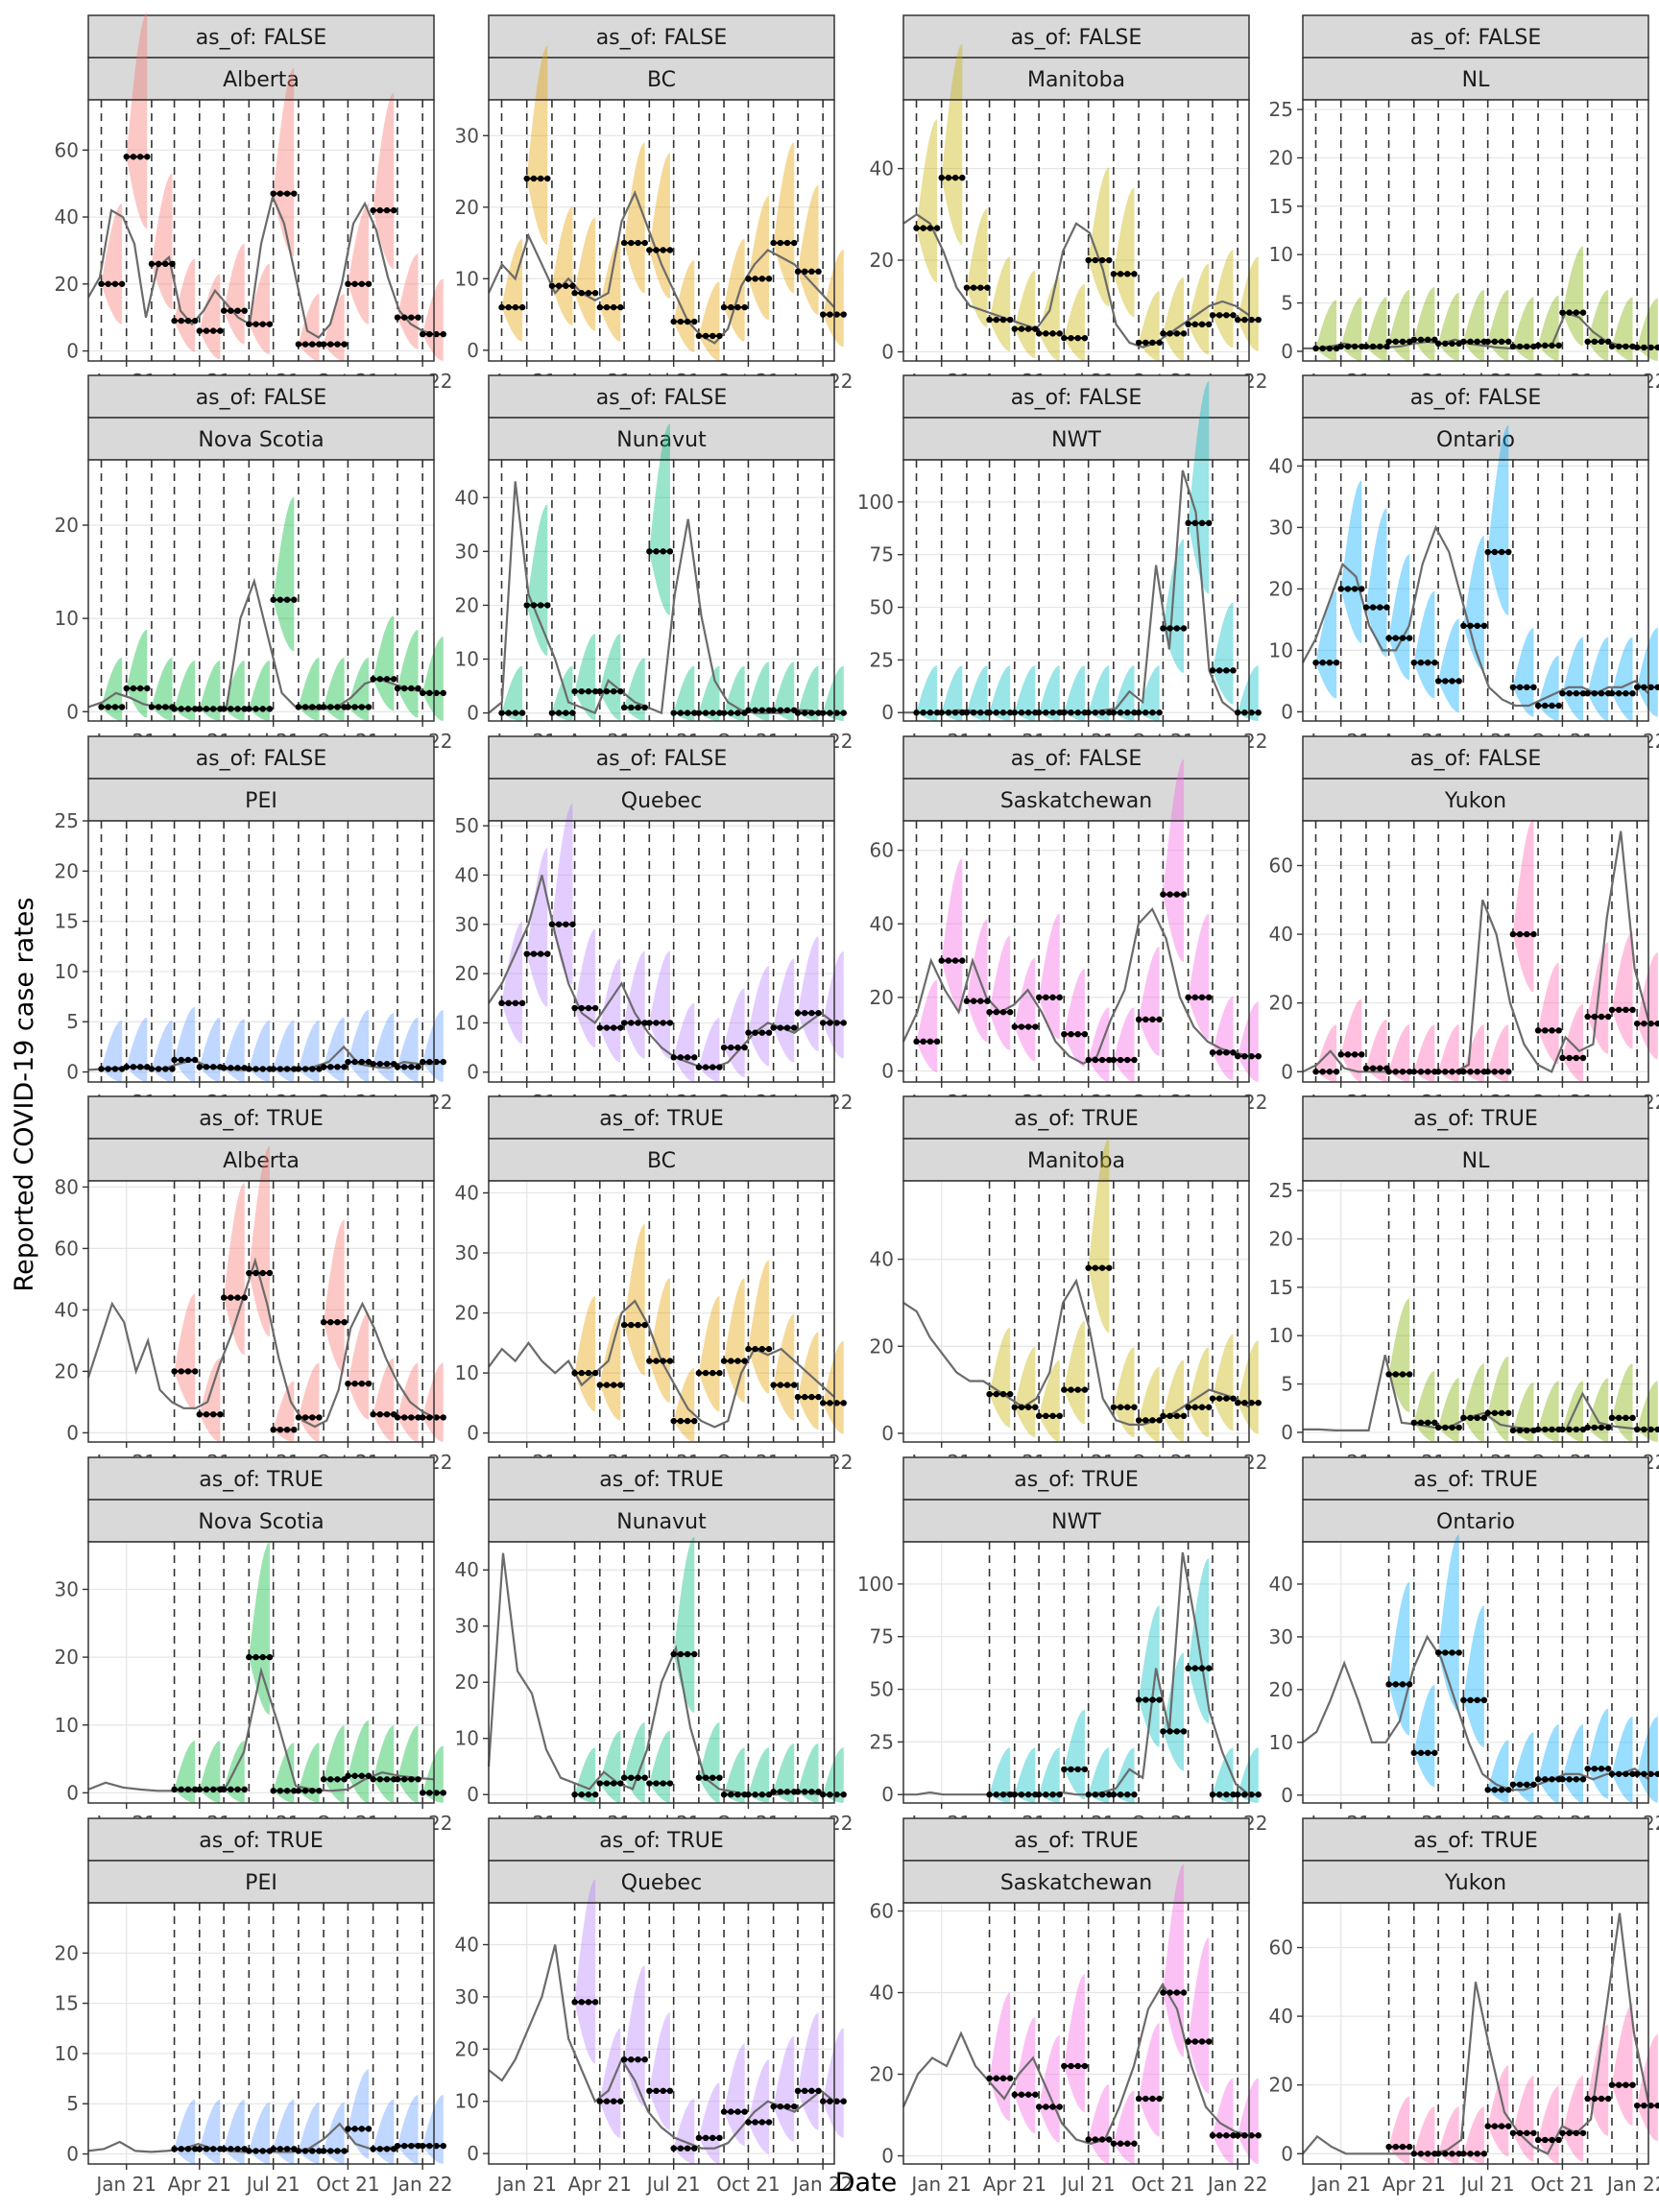 The image size is (1659, 2212). What do you see at coordinates (72, 1021) in the screenshot?
I see `y-tick-label: 5` at bounding box center [72, 1021].